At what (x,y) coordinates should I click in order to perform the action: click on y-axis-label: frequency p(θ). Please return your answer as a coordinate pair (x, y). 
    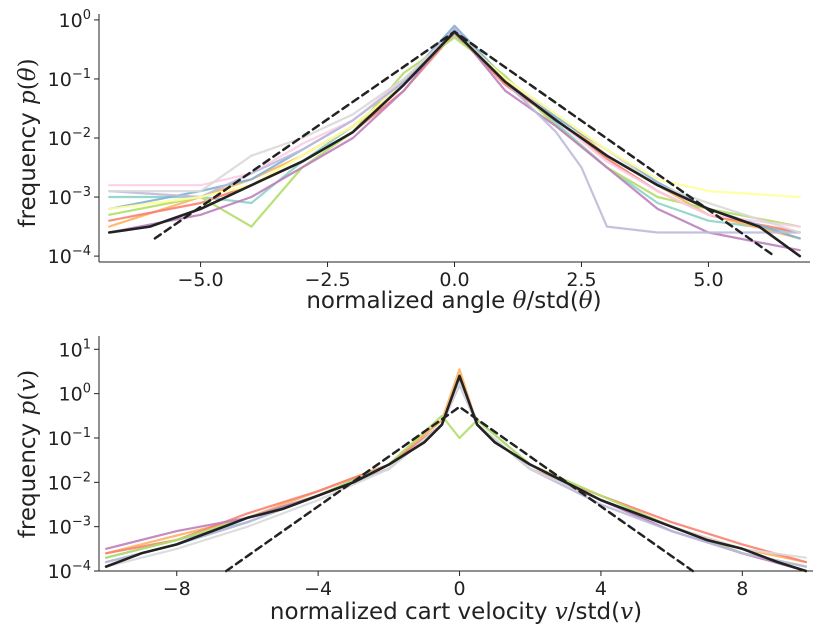
    Looking at the image, I should click on (28, 142).